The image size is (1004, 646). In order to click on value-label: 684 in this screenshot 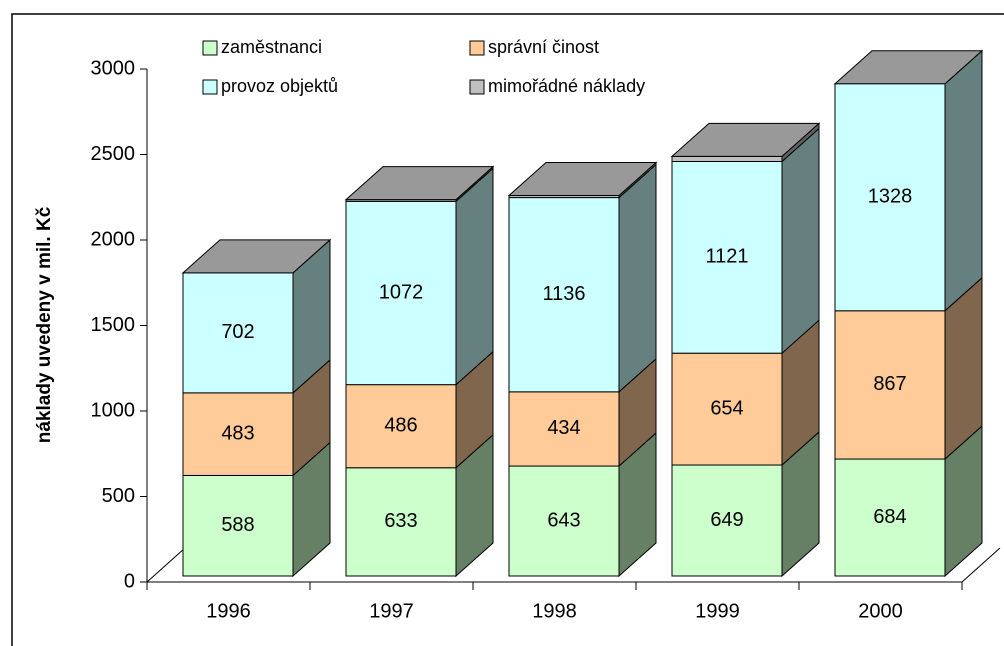, I will do `click(889, 517)`.